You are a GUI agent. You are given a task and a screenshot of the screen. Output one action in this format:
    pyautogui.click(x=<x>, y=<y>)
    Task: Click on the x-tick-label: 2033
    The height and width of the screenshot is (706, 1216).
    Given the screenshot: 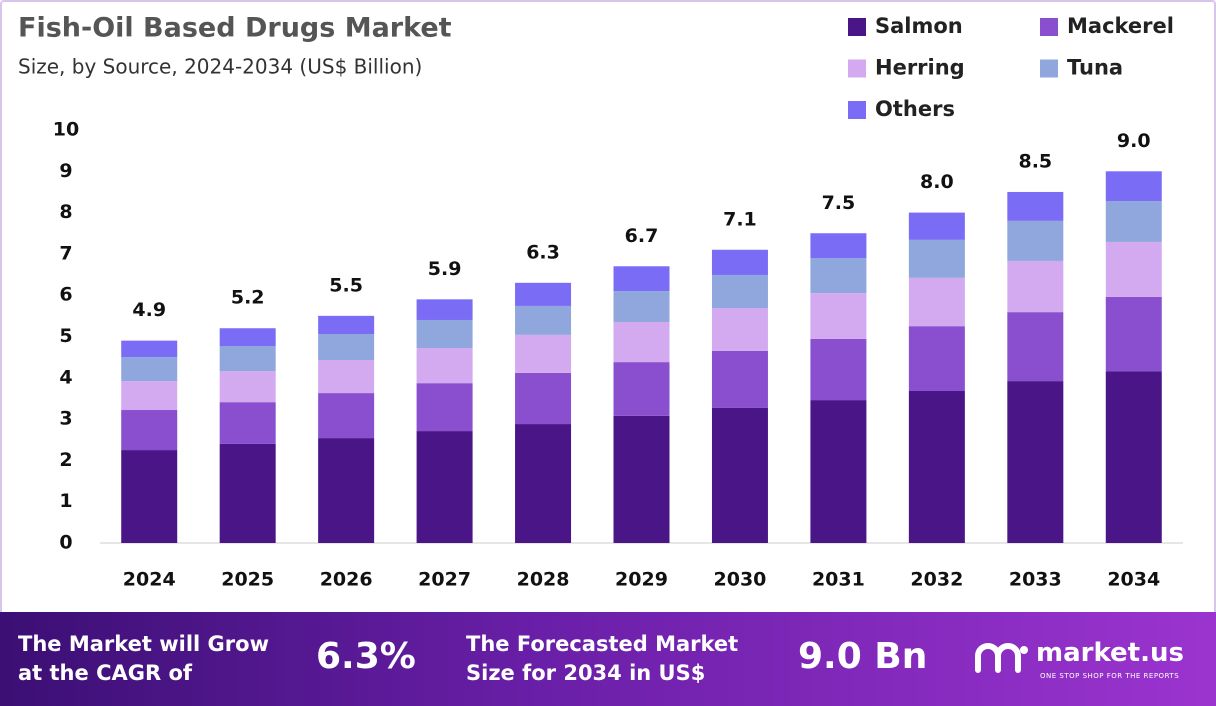 What is the action you would take?
    pyautogui.click(x=1035, y=580)
    